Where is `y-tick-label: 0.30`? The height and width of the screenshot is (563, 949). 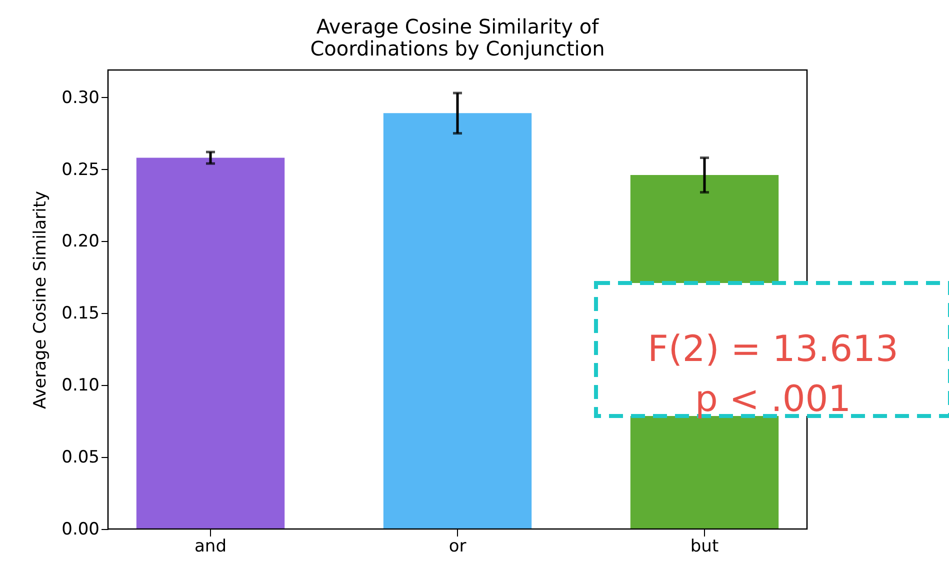
y-tick-label: 0.30 is located at coordinates (81, 98).